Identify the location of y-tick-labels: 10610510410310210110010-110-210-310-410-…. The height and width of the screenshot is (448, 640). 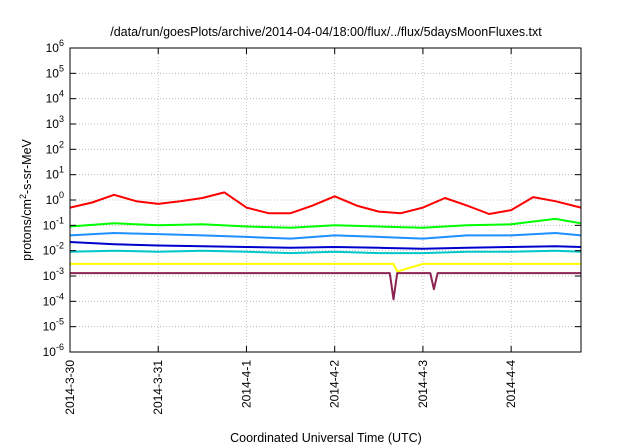
(53, 198).